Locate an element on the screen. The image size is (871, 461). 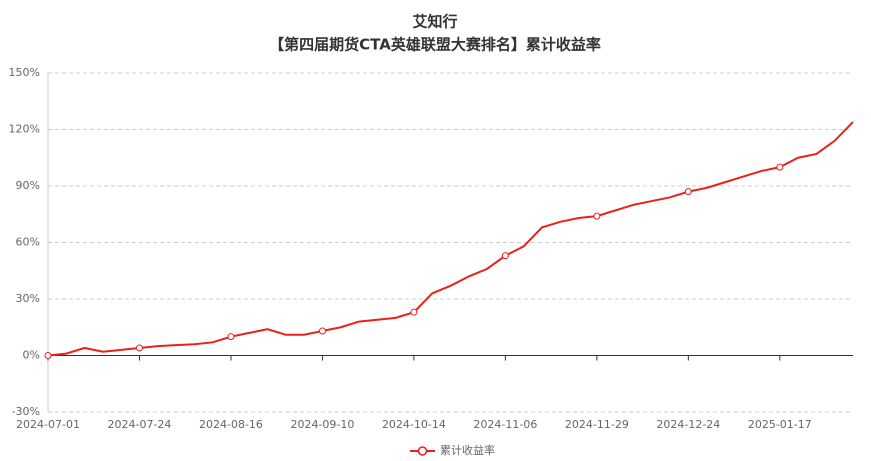
y-tick-label: 150% is located at coordinates (24, 72).